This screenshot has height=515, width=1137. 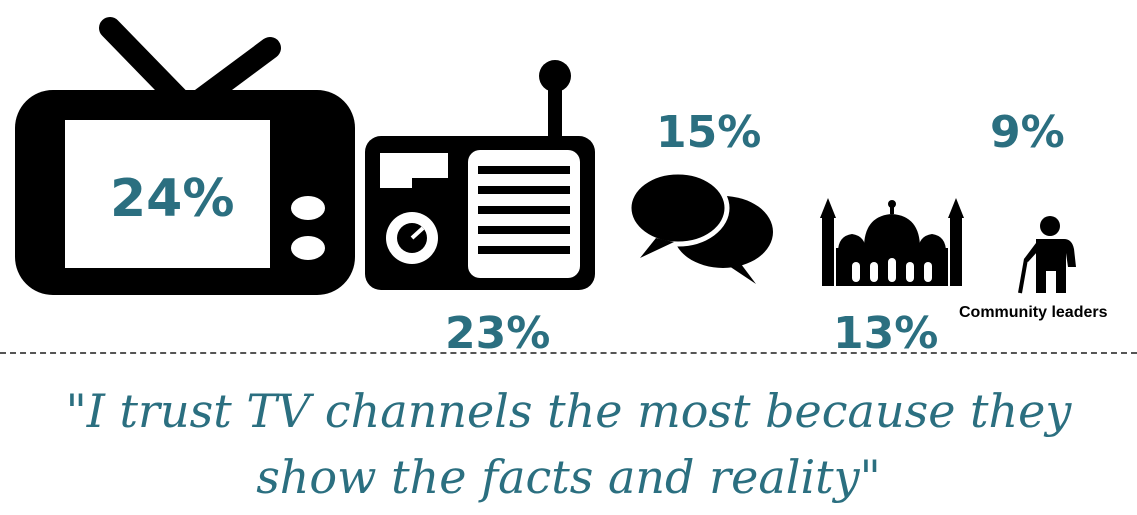 What do you see at coordinates (709, 132) in the screenshot?
I see `speech-percent: 15%` at bounding box center [709, 132].